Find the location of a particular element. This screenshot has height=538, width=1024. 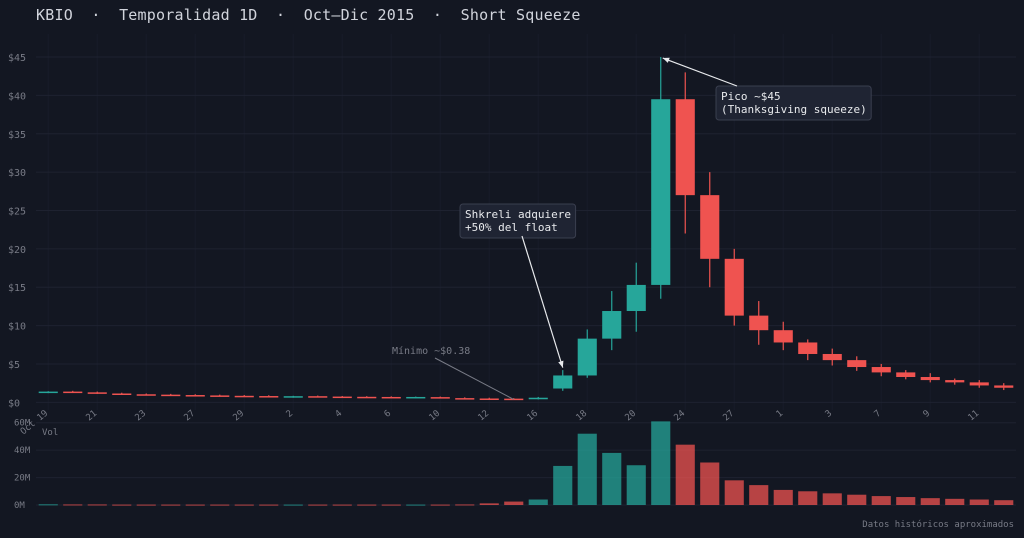

x-tick-label: 1 is located at coordinates (780, 414).